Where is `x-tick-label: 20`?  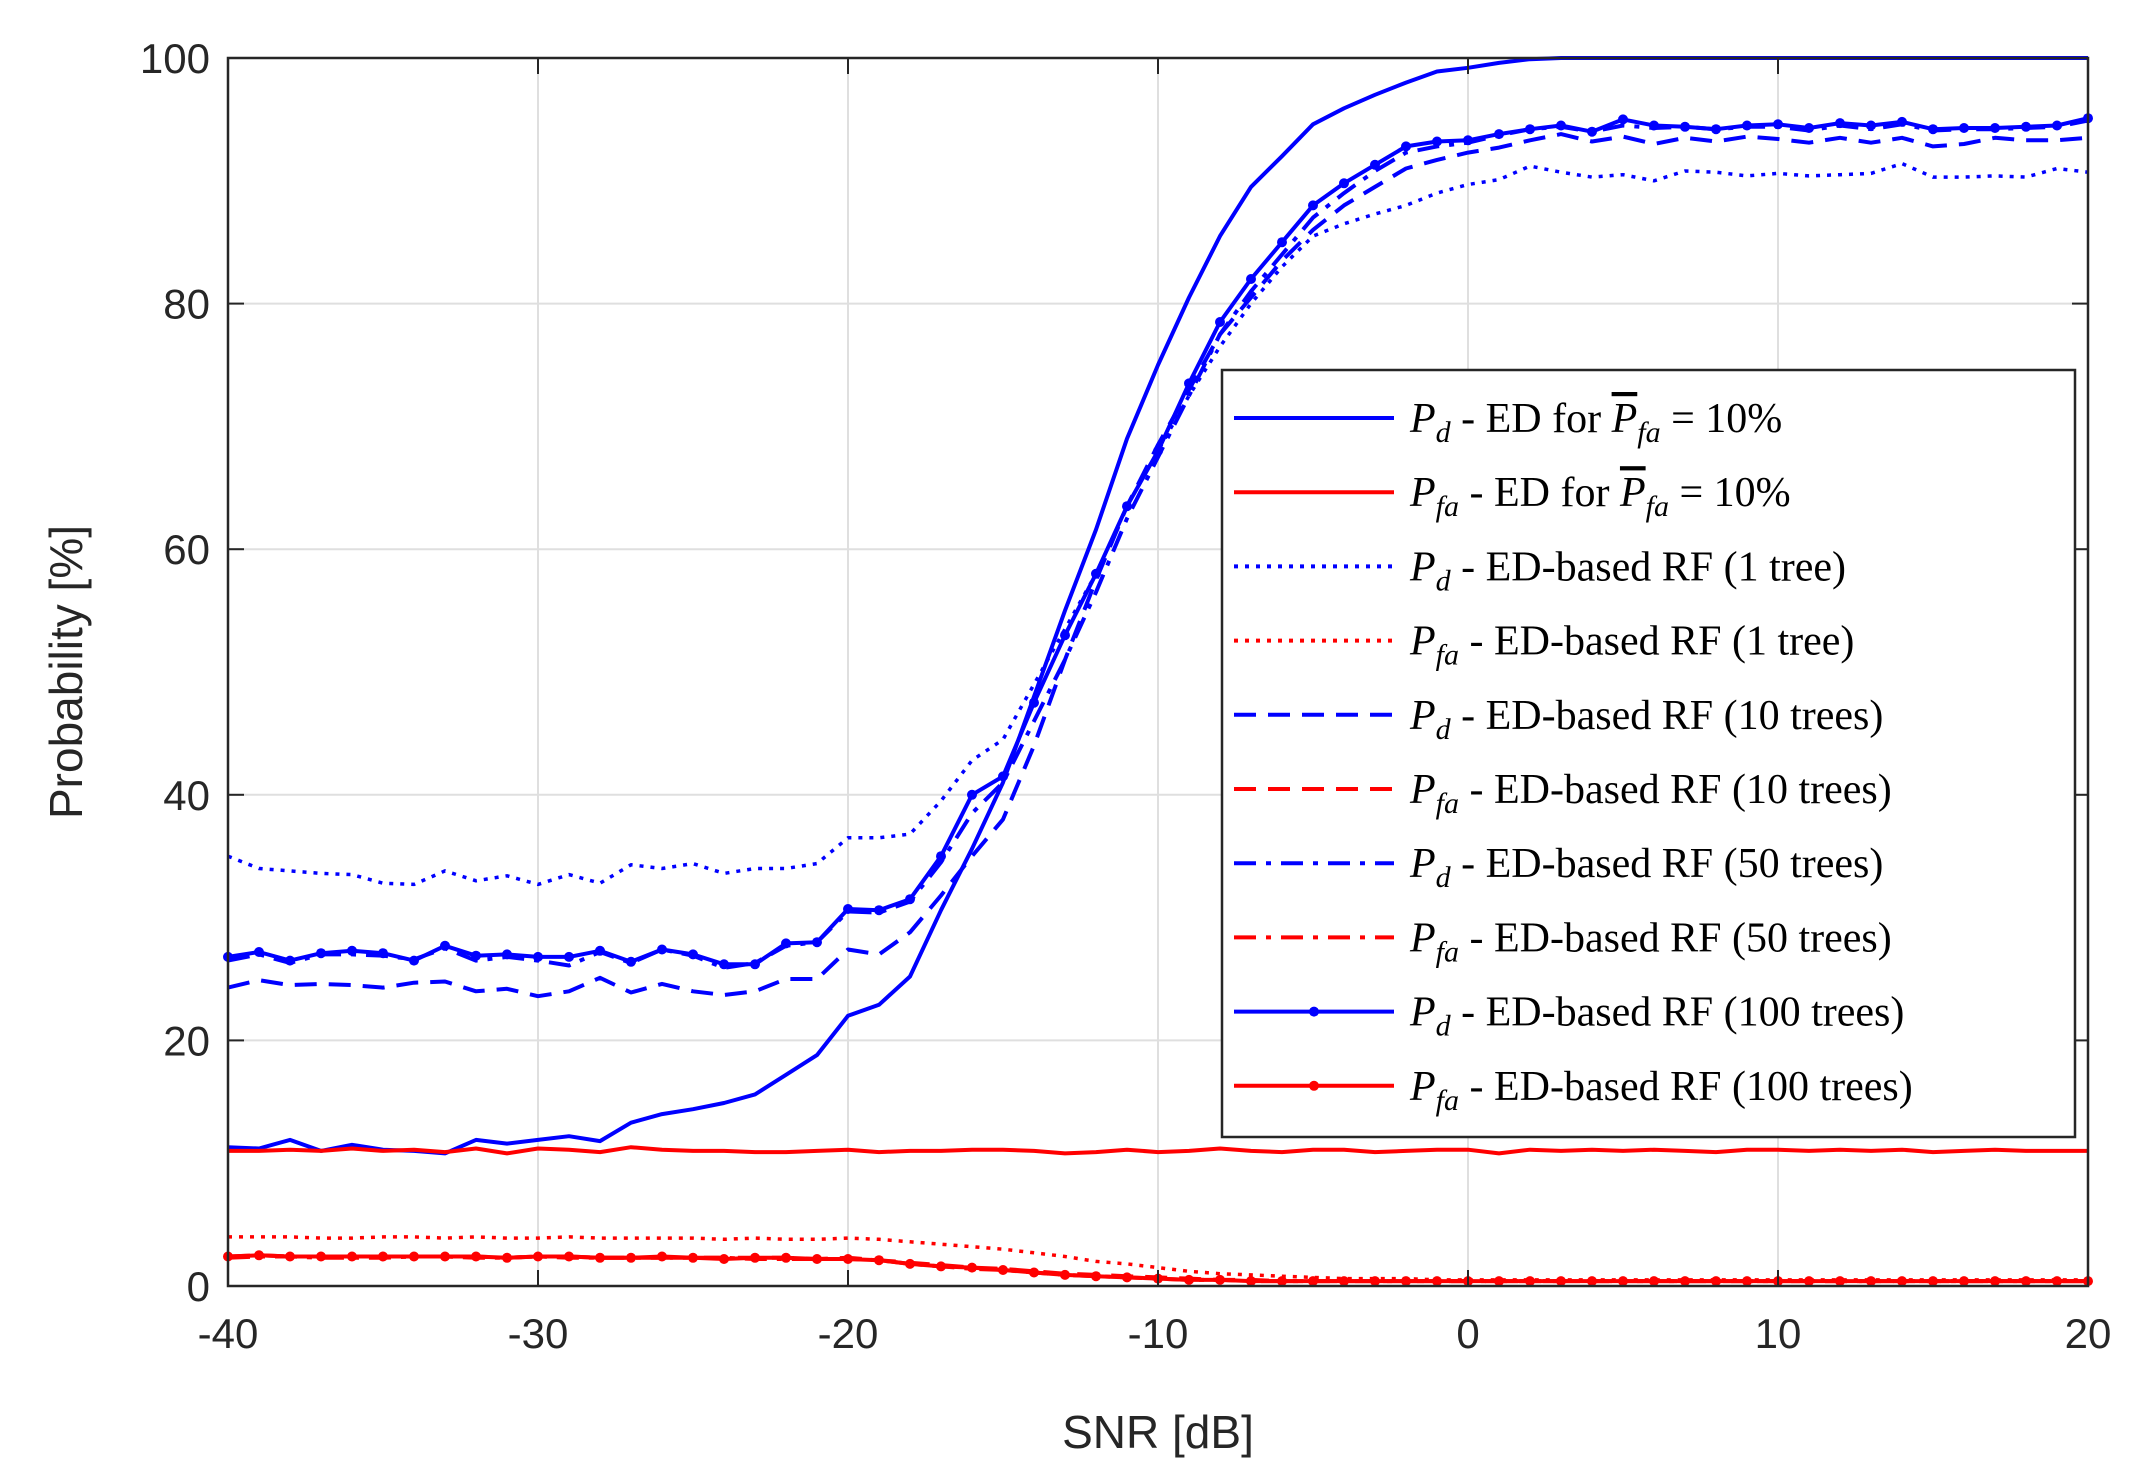
x-tick-label: 20 is located at coordinates (2088, 1333).